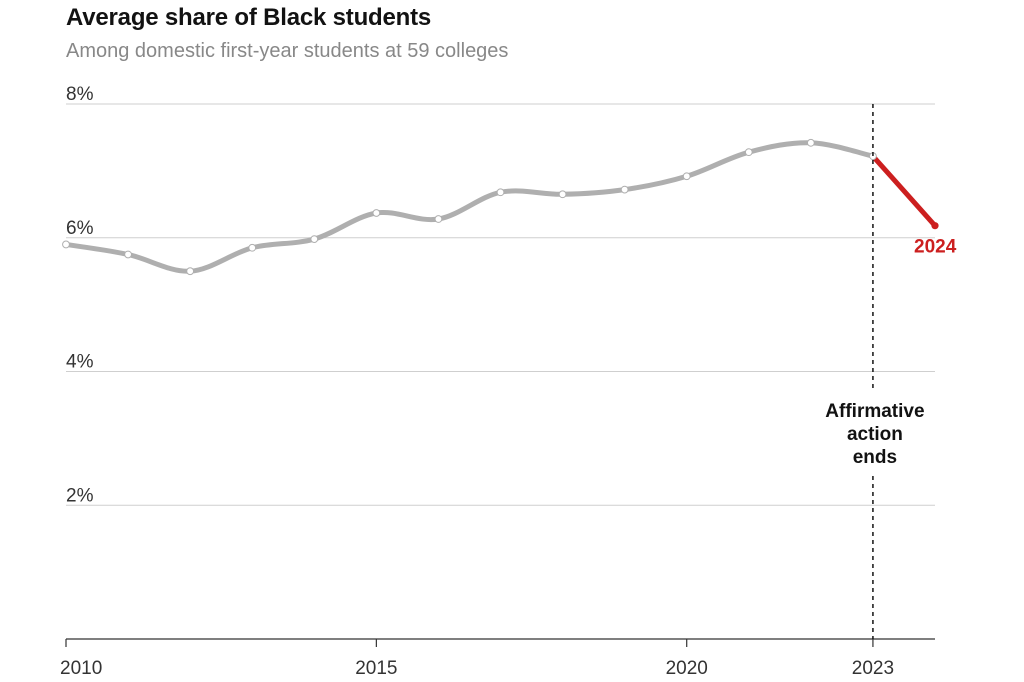 This screenshot has width=1024, height=682. I want to click on x-tick-label: 2020, so click(687, 668).